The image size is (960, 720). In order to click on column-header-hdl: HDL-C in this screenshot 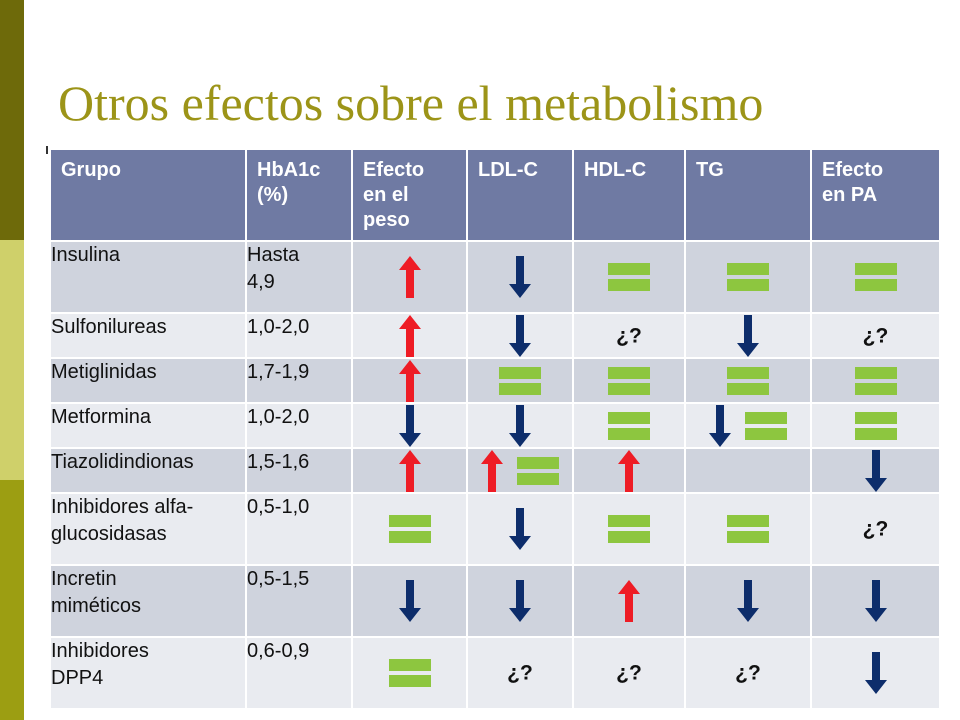, I will do `click(629, 195)`.